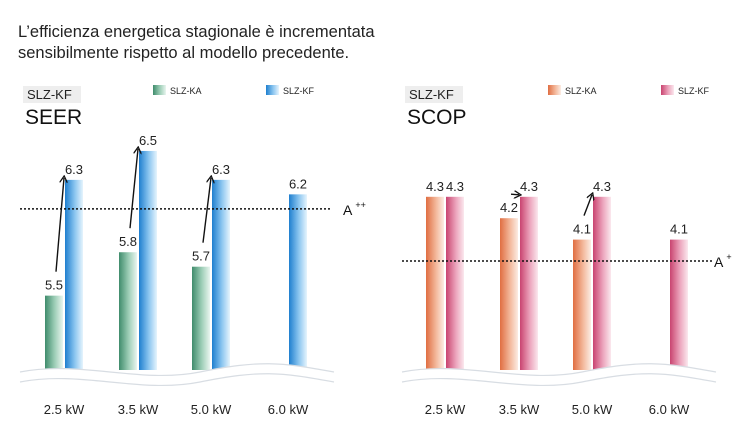  What do you see at coordinates (679, 229) in the screenshot?
I see `value-label-slz-kf-60kW: 4.1` at bounding box center [679, 229].